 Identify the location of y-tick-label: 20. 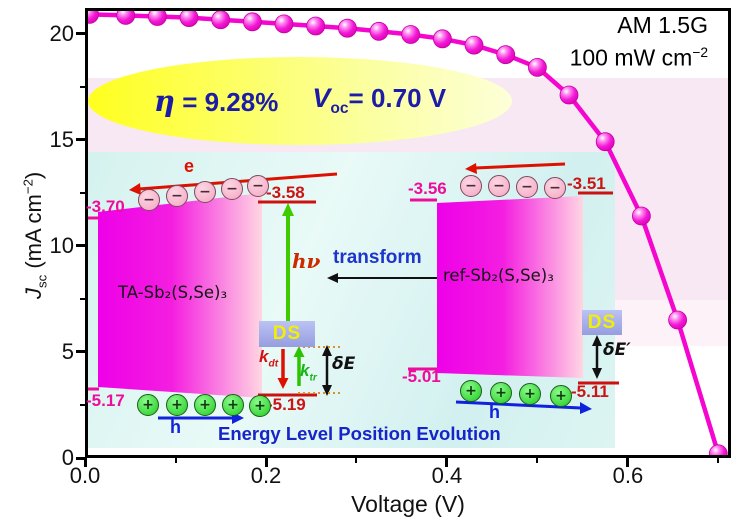
(61, 33).